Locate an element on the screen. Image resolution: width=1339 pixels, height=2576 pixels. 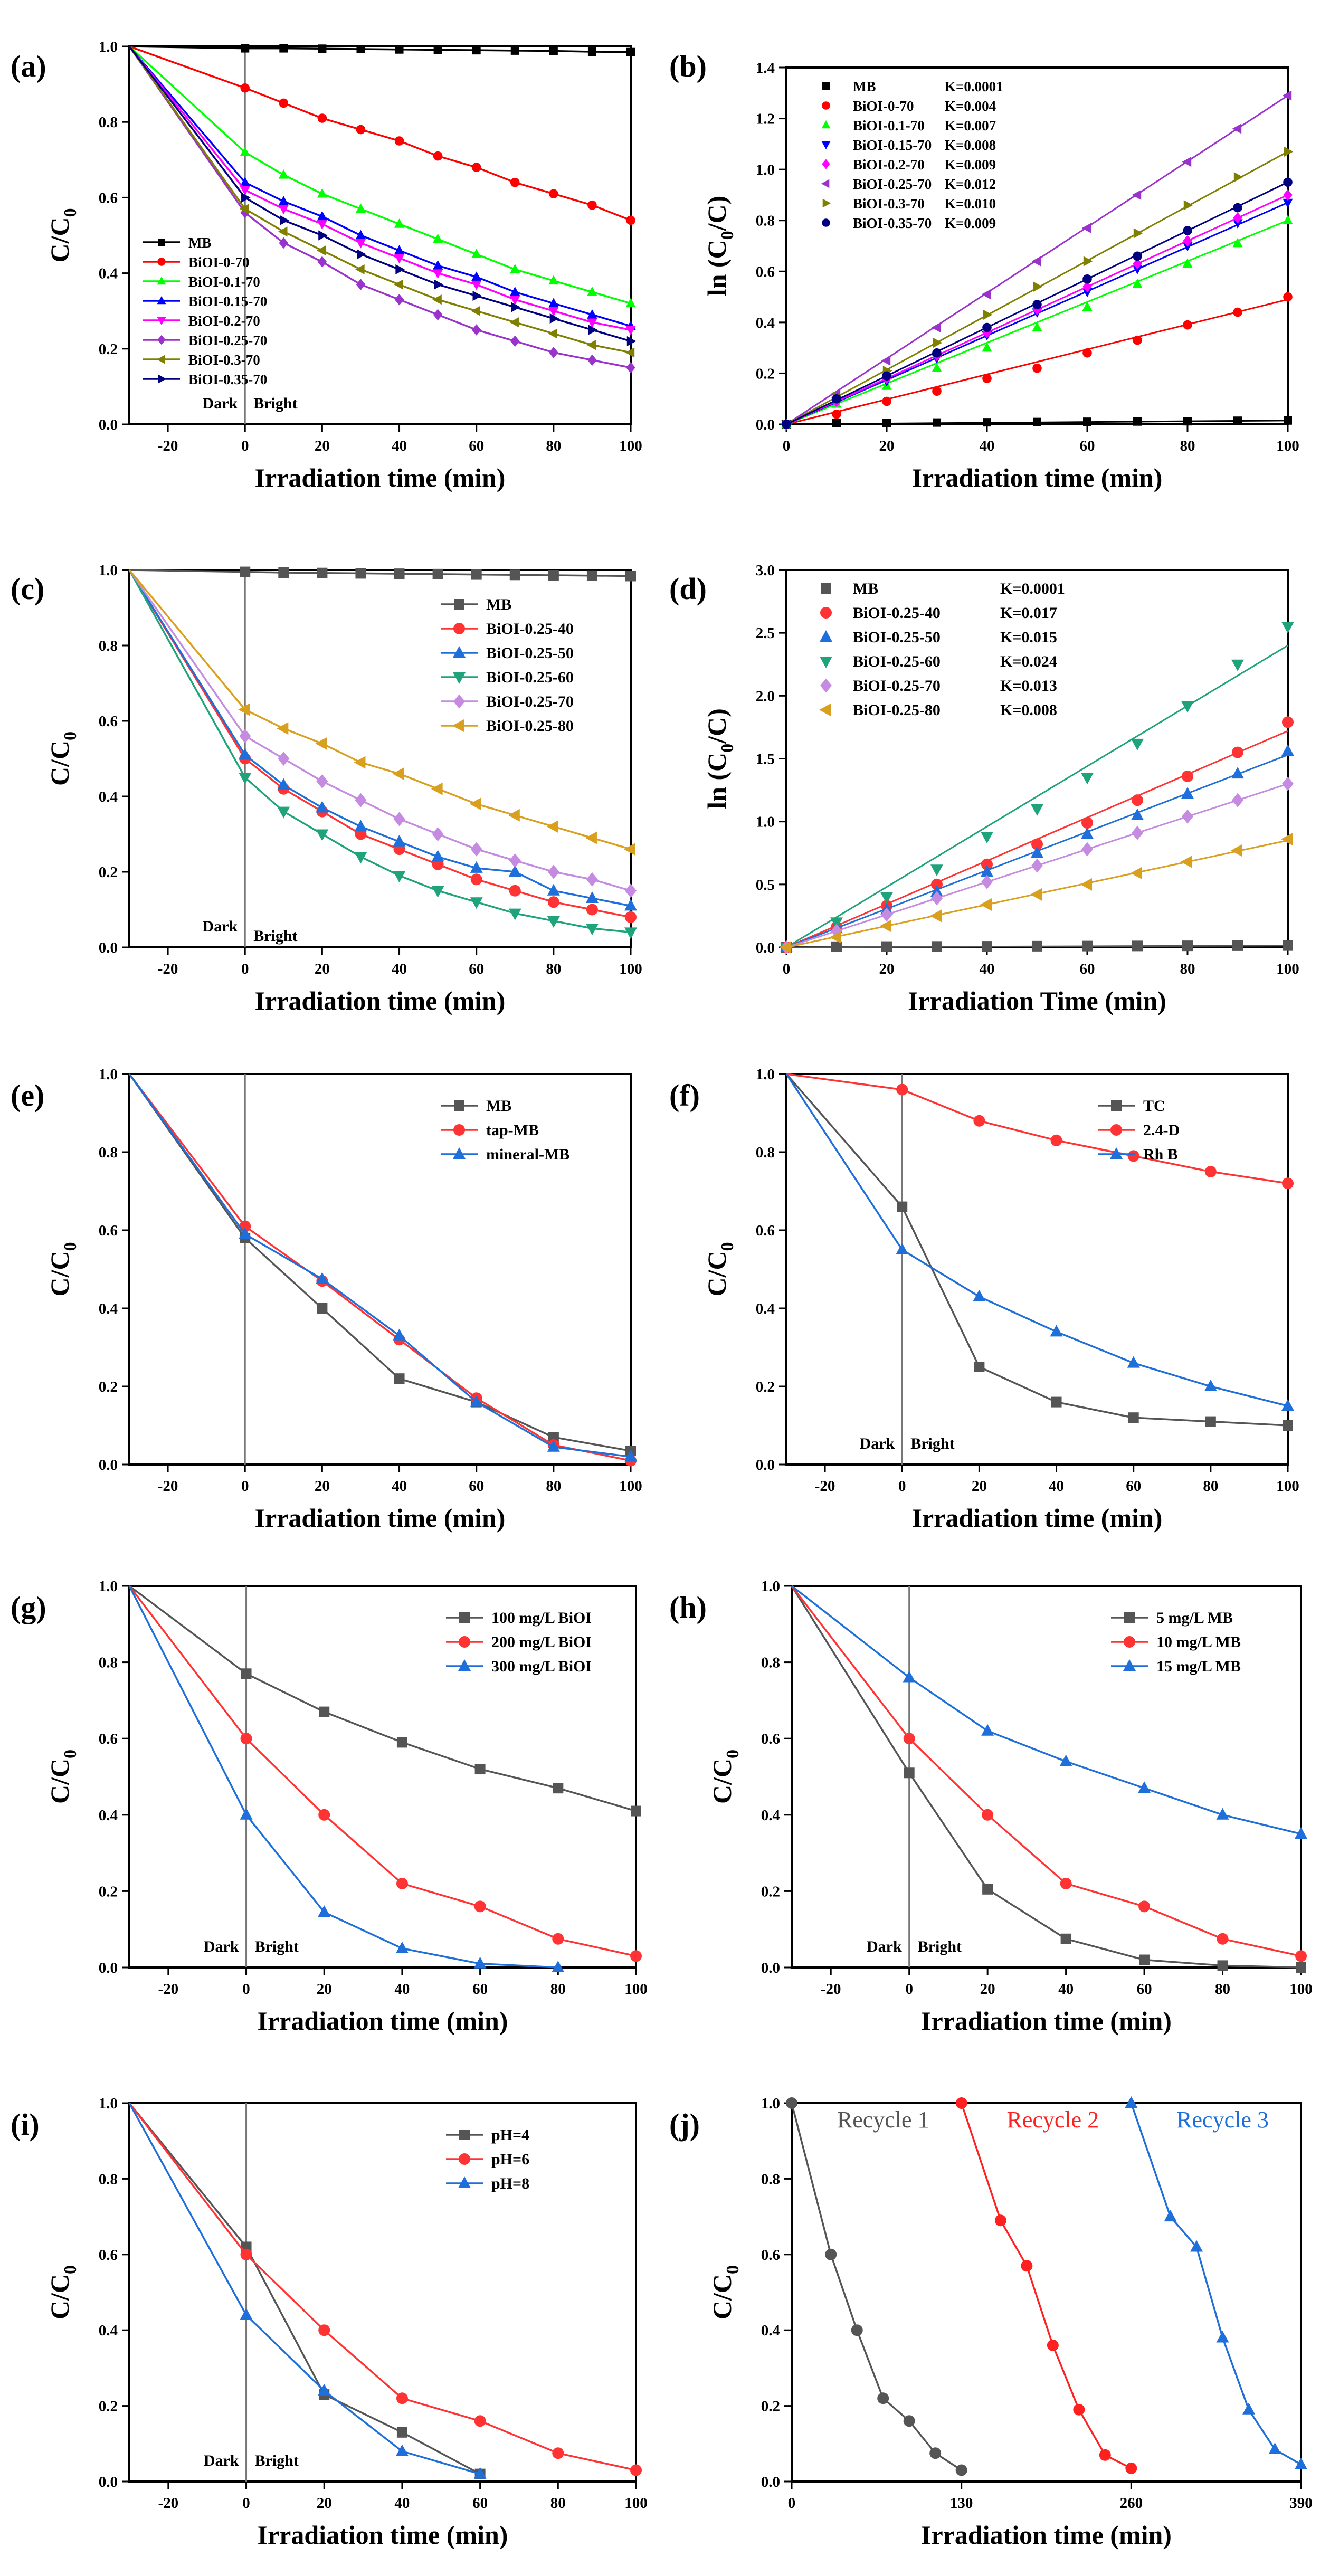
legend-rate-constant: K=0.024 is located at coordinates (1028, 661).